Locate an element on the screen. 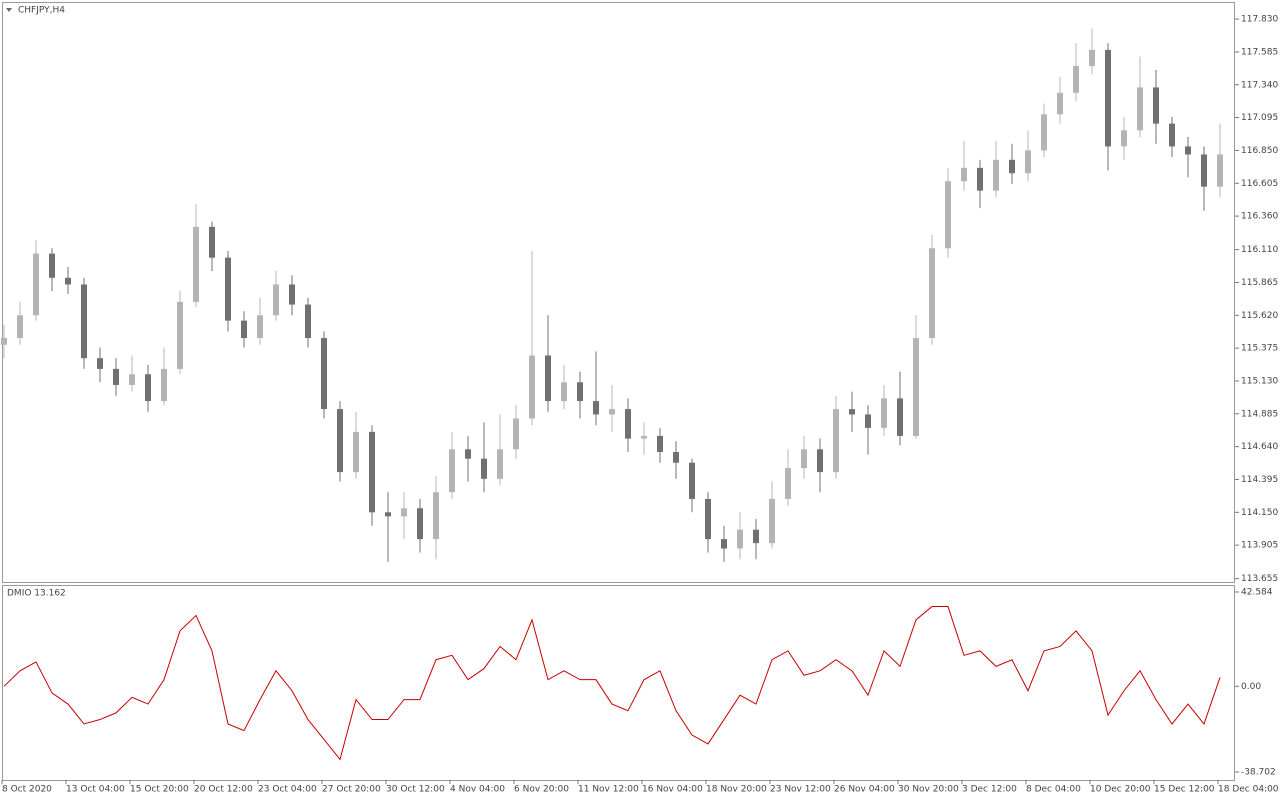 The height and width of the screenshot is (800, 1280). x-tick-label: 27 Oct 20:00 is located at coordinates (351, 790).